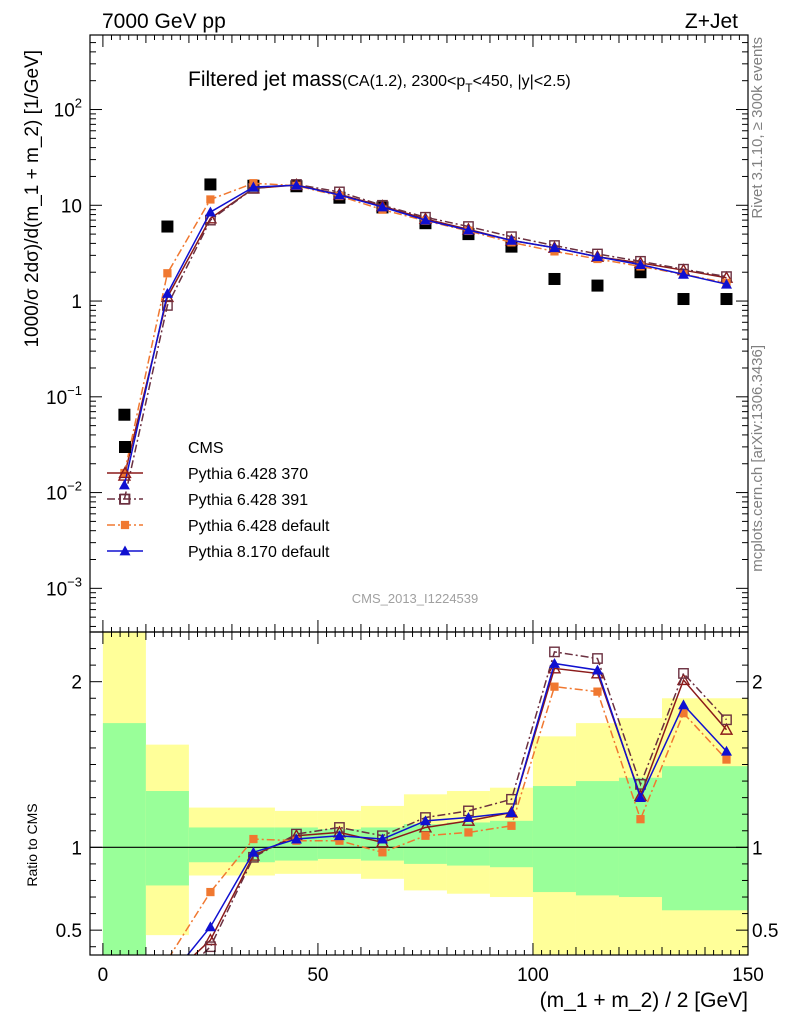 The width and height of the screenshot is (786, 1024). Describe the element at coordinates (757, 683) in the screenshot. I see `ratio-y-tick-label-right: 2` at that location.